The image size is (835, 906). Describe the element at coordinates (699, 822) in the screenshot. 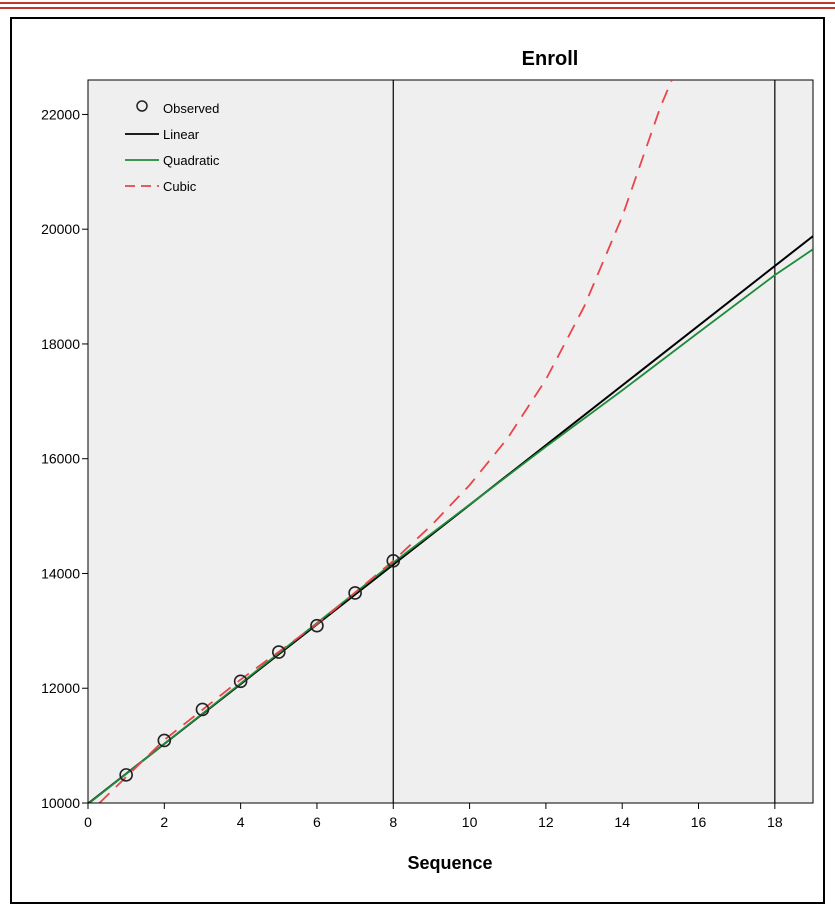

I see `x-tick-label: 16` at that location.